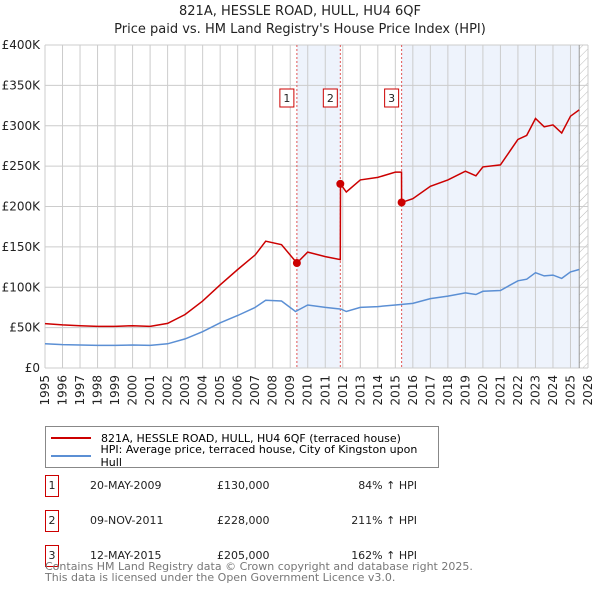  I want to click on y-tick-label: £0, so click(32, 368).